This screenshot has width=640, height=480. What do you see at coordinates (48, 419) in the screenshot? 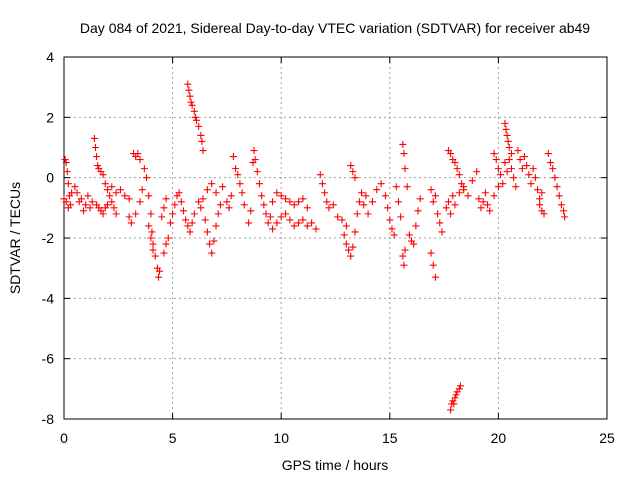
I see `y-tick-label: -8` at bounding box center [48, 419].